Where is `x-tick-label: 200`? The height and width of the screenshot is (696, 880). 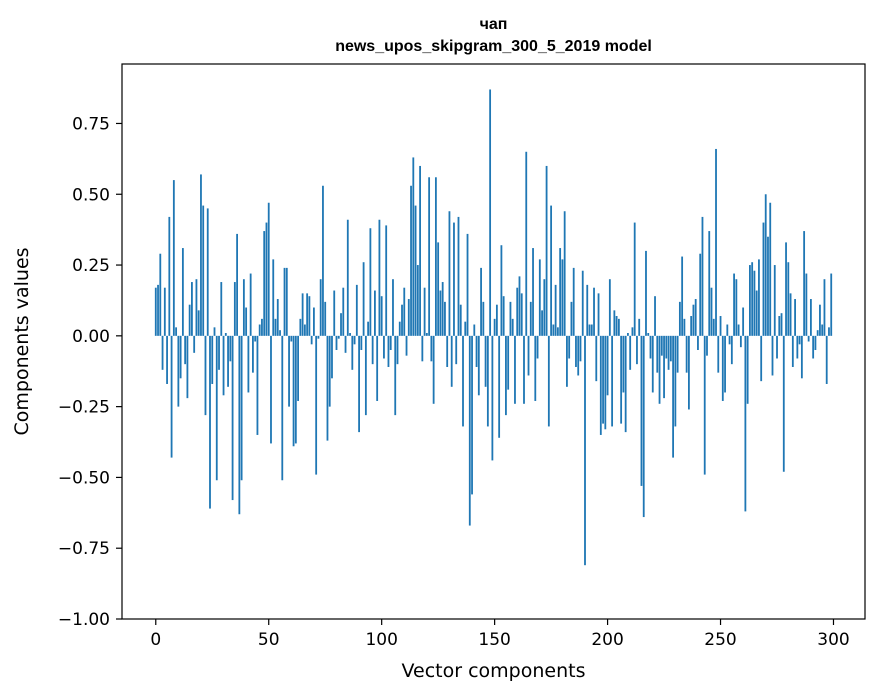 x-tick-label: 200 is located at coordinates (607, 640).